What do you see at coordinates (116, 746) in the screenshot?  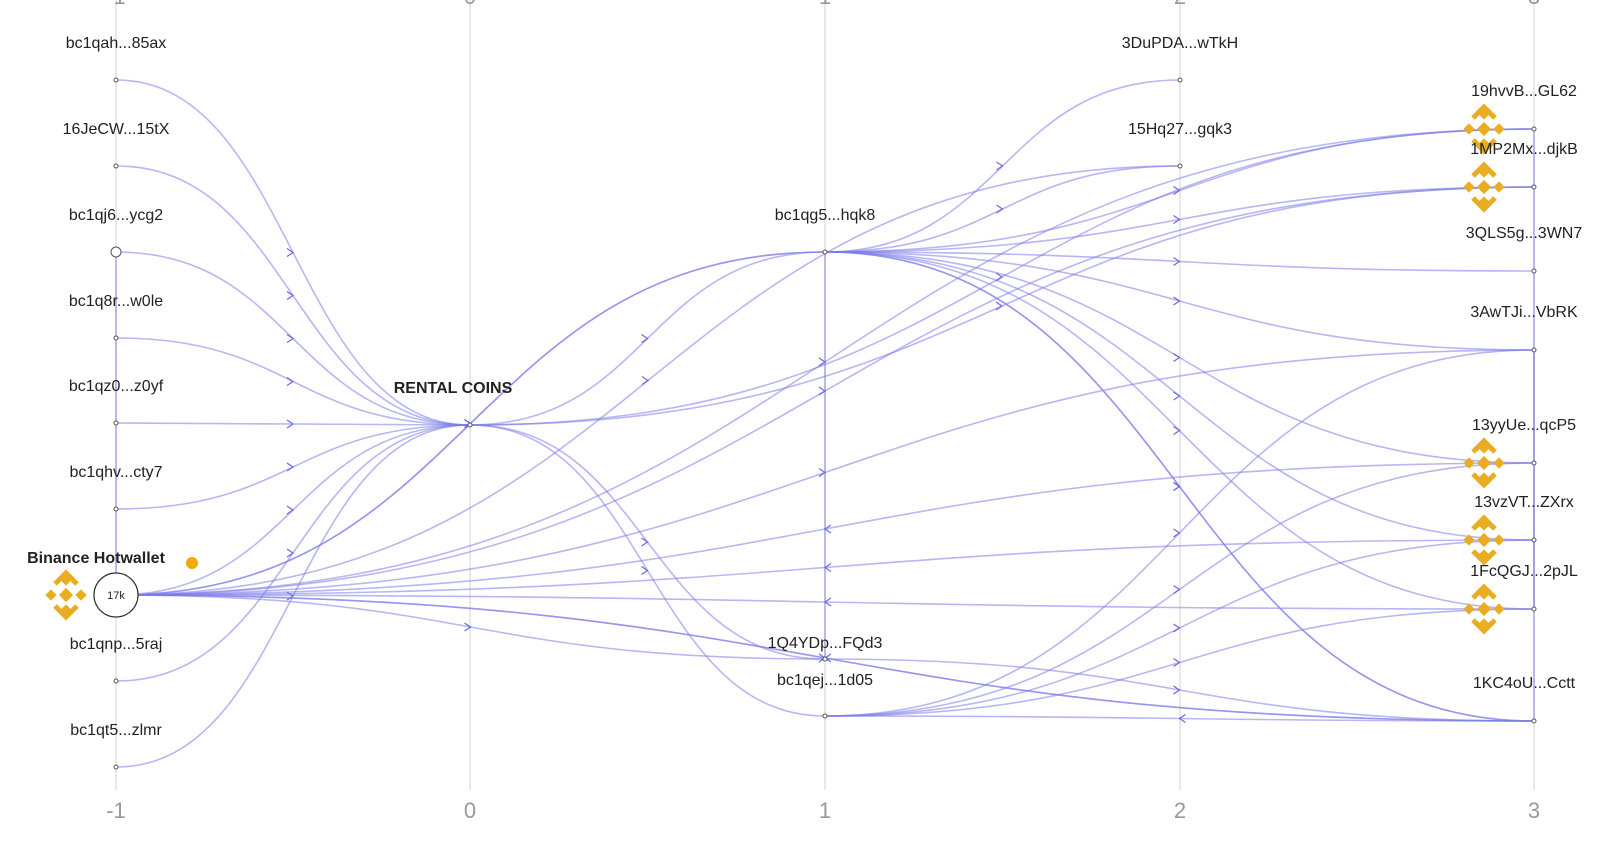 I see `node: bc1qt5...zlmr` at bounding box center [116, 746].